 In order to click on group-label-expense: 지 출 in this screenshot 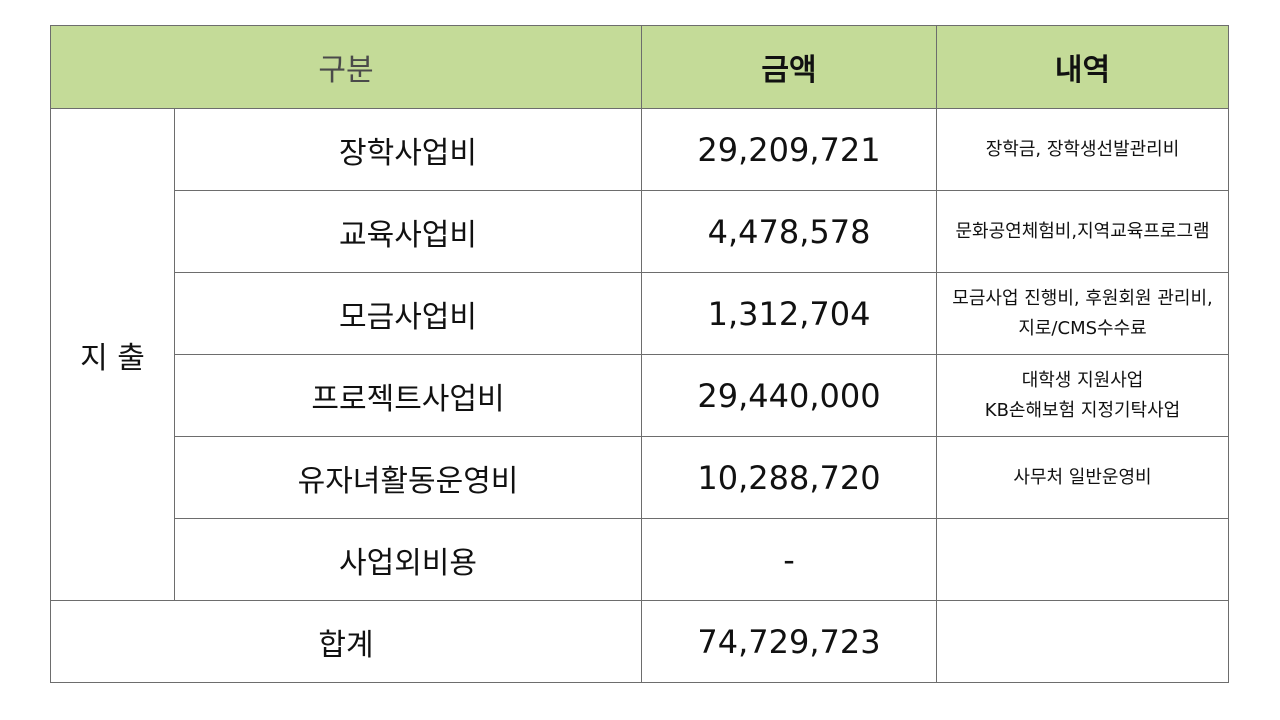, I will do `click(112, 354)`.